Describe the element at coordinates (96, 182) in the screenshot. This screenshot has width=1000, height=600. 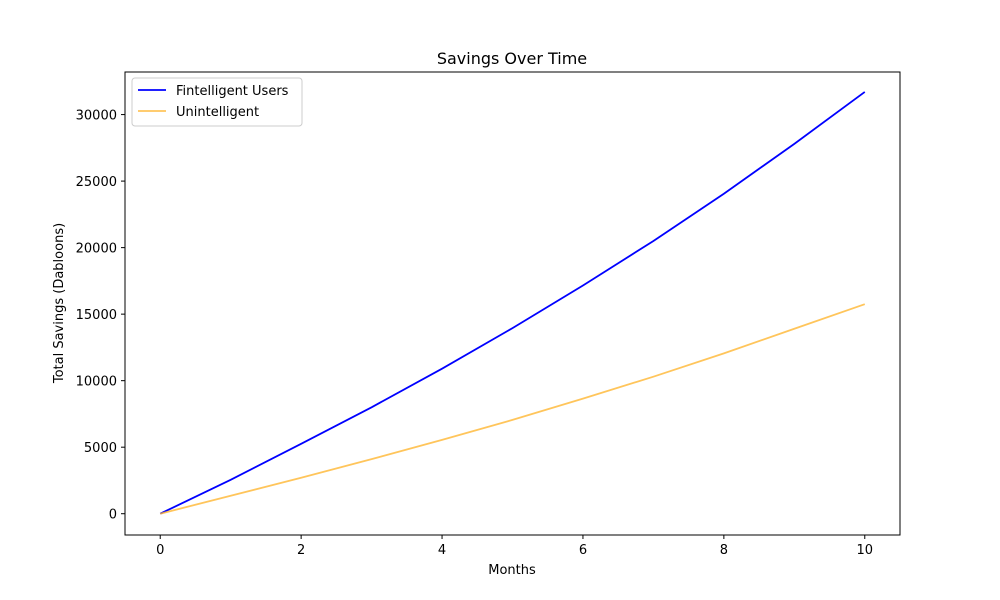
I see `y-tick-label: 25000` at that location.